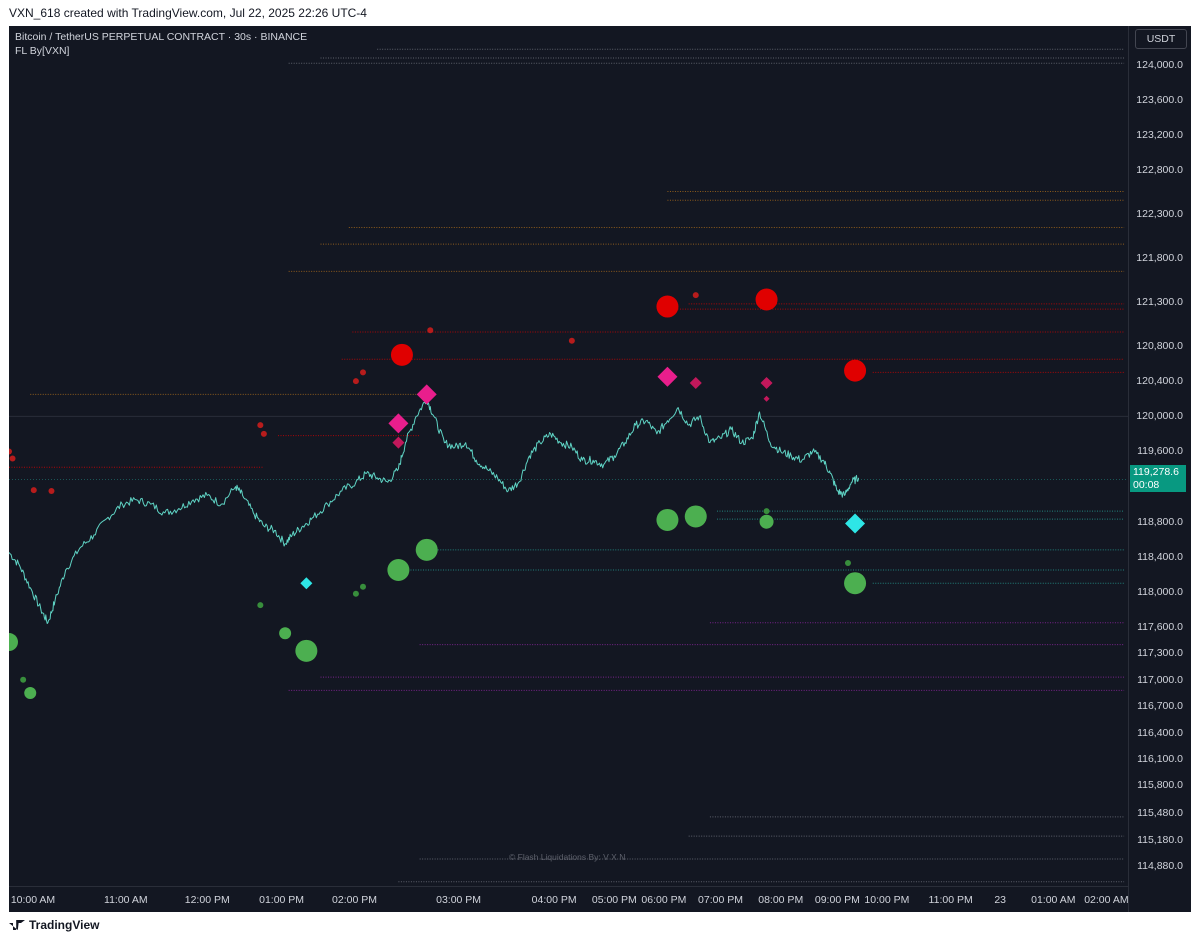 The width and height of the screenshot is (1199, 941). I want to click on time-tick-label: 11:00 PM, so click(950, 900).